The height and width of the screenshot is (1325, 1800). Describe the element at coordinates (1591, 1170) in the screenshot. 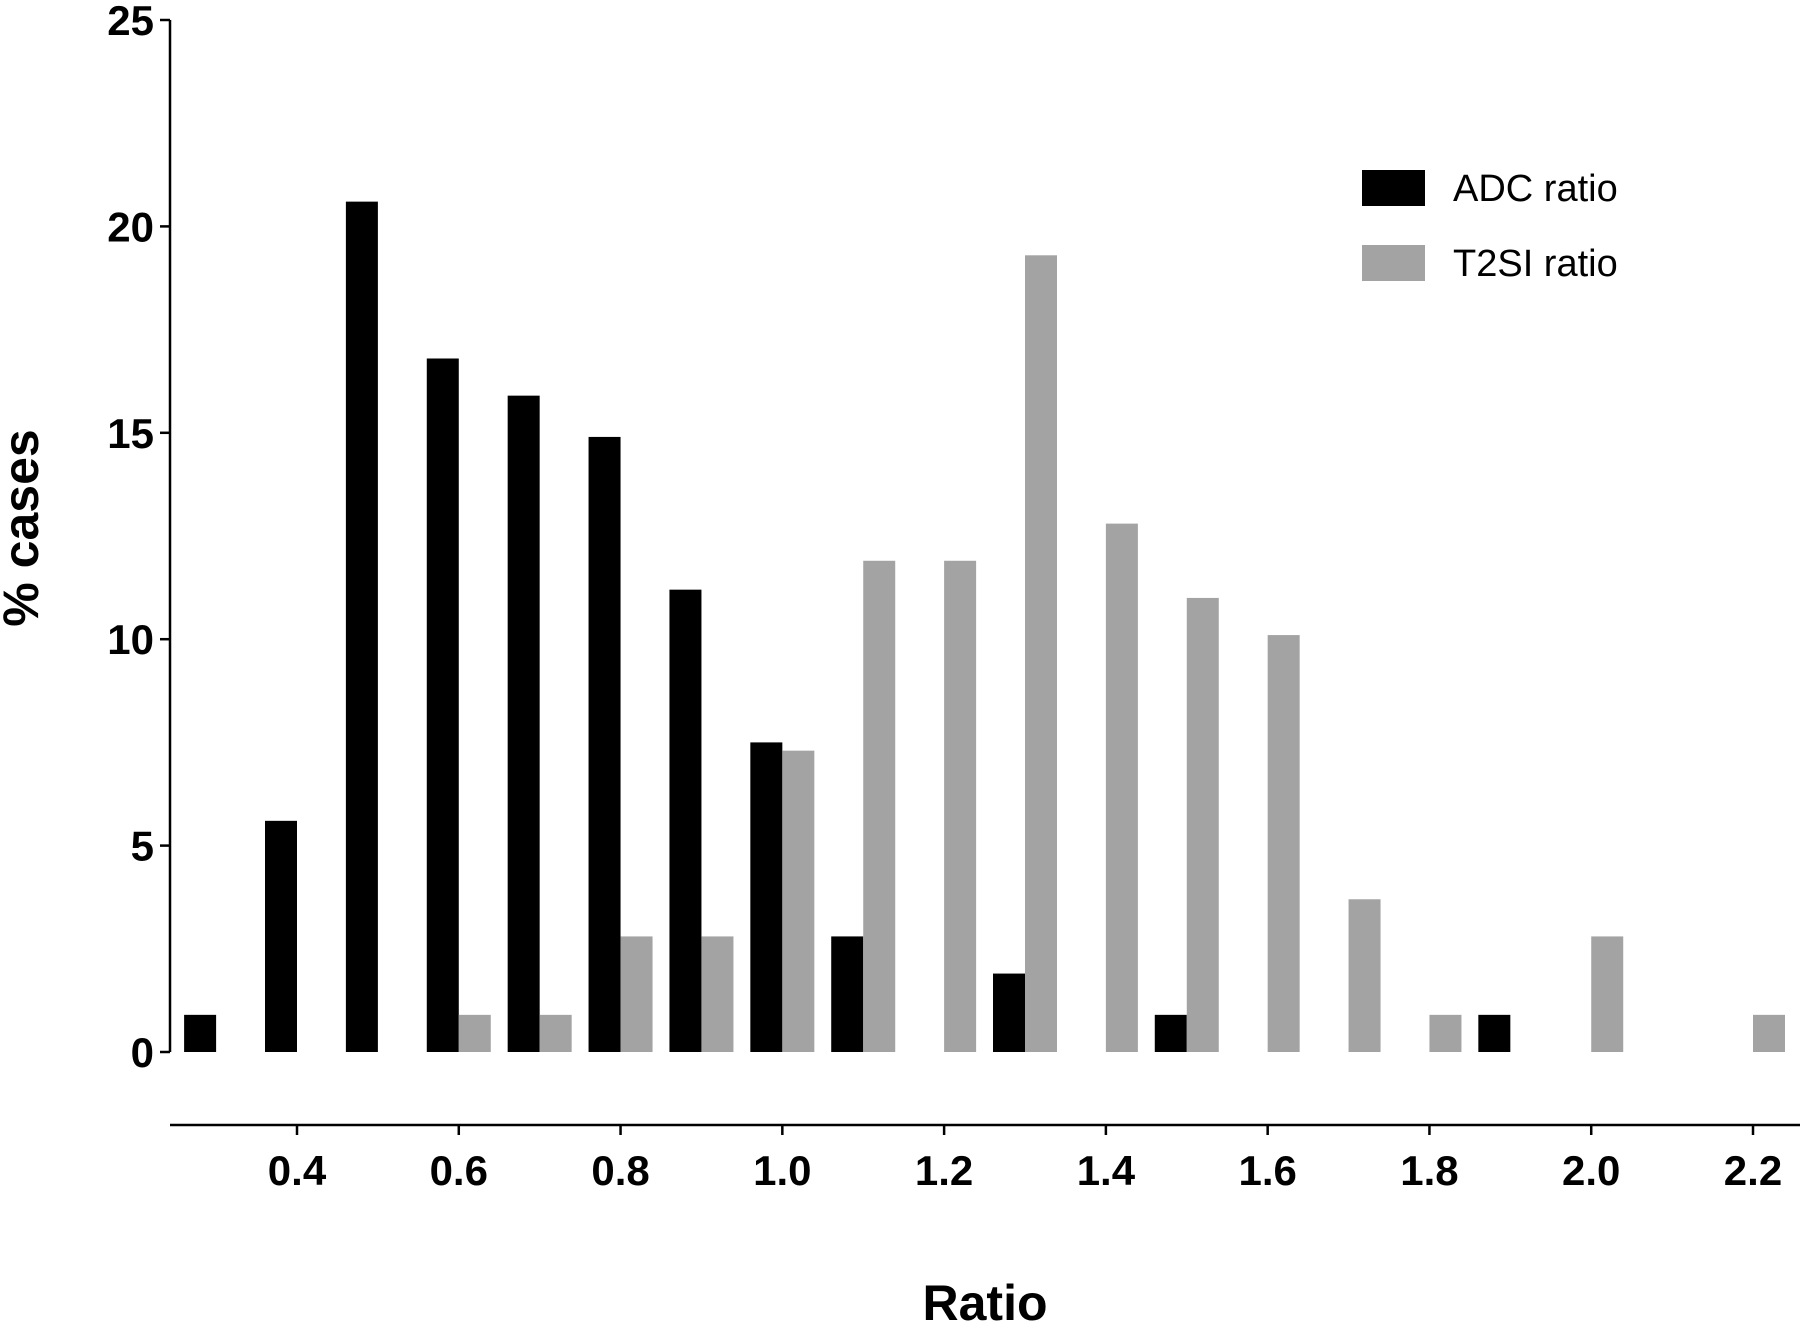

I see `x-tick-label: 2.0` at that location.